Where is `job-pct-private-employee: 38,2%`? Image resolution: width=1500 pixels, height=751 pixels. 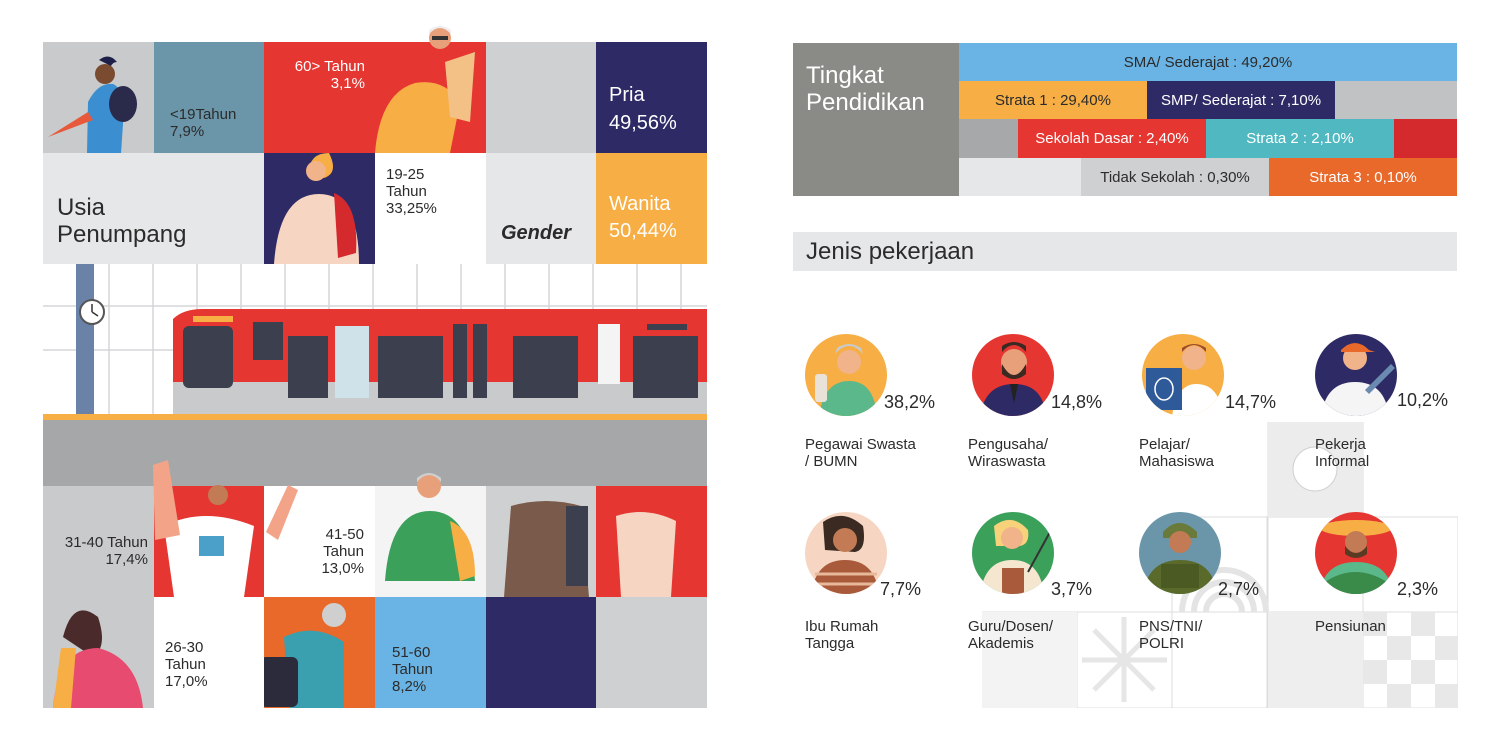
job-pct-private-employee: 38,2% is located at coordinates (910, 402).